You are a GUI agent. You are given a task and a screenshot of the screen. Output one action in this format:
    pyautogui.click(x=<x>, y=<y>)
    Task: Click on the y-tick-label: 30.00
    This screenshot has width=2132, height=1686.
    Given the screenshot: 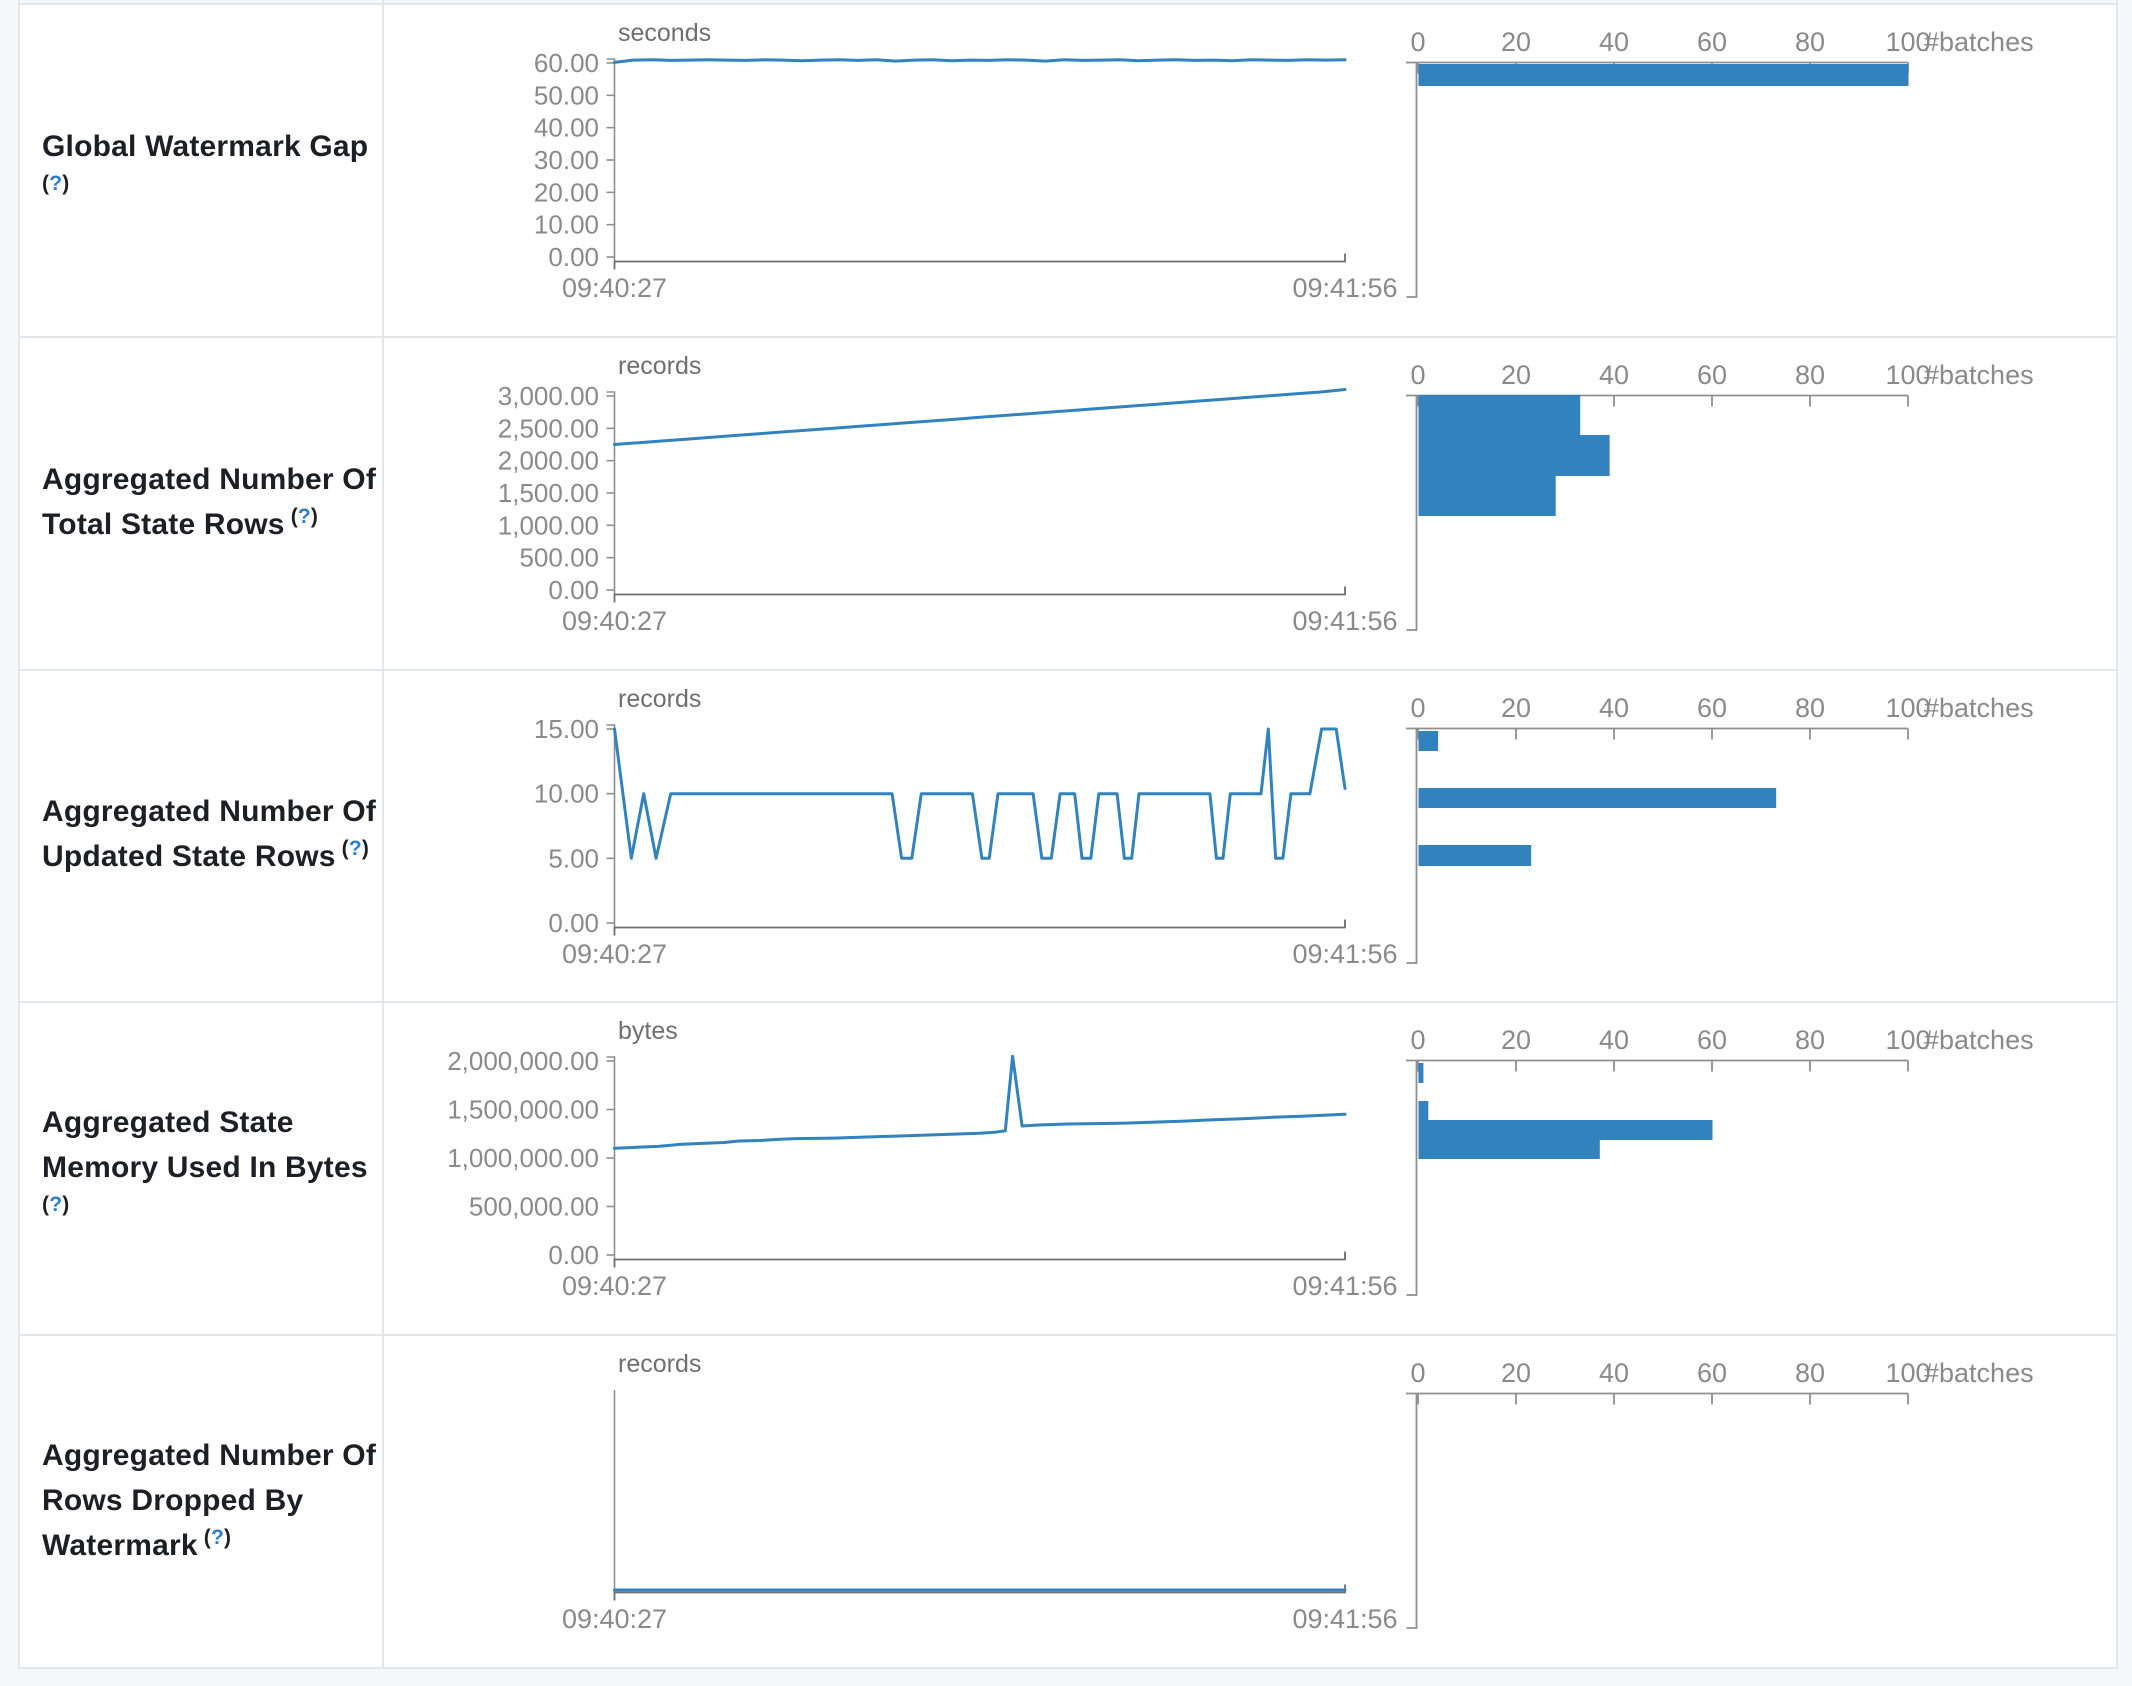 What is the action you would take?
    pyautogui.click(x=566, y=160)
    